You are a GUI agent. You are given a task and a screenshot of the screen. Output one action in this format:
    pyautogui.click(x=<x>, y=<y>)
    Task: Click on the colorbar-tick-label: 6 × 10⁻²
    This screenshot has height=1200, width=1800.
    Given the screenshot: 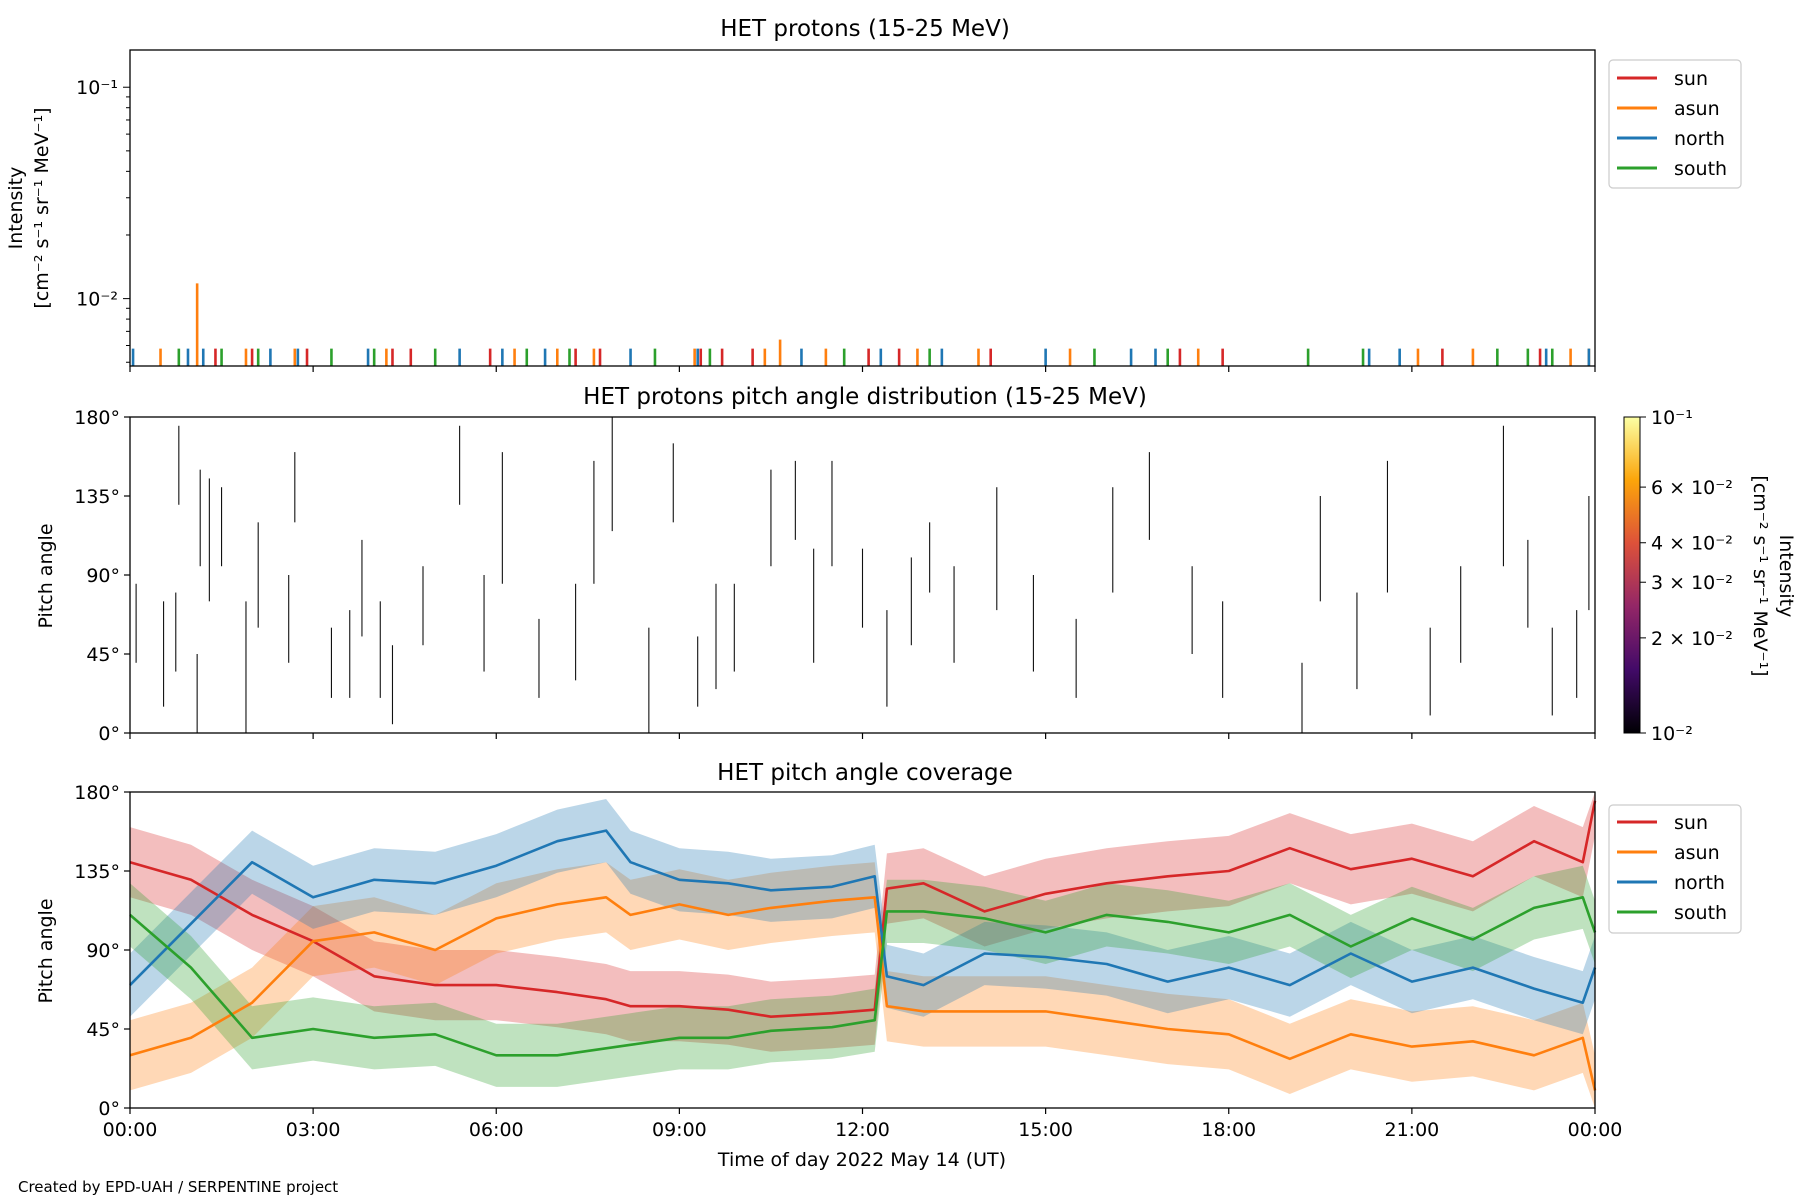 What is the action you would take?
    pyautogui.click(x=1692, y=488)
    